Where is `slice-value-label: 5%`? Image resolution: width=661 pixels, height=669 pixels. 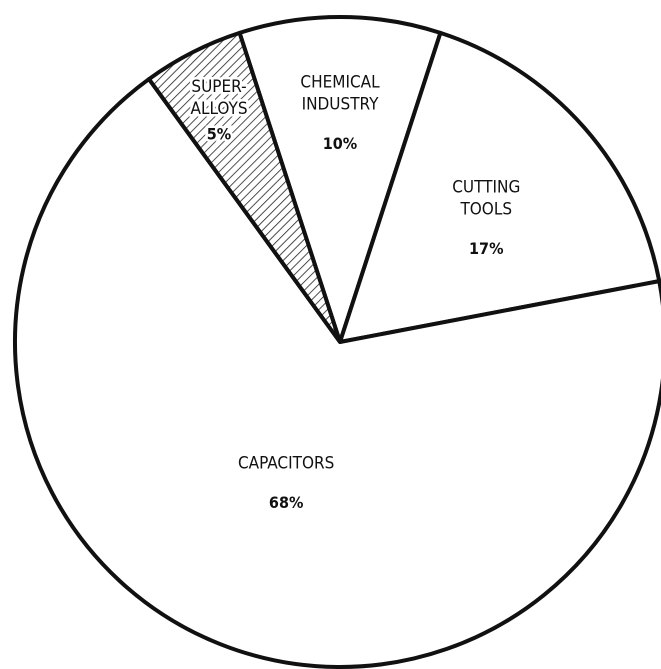
slice-value-label: 5% is located at coordinates (219, 133).